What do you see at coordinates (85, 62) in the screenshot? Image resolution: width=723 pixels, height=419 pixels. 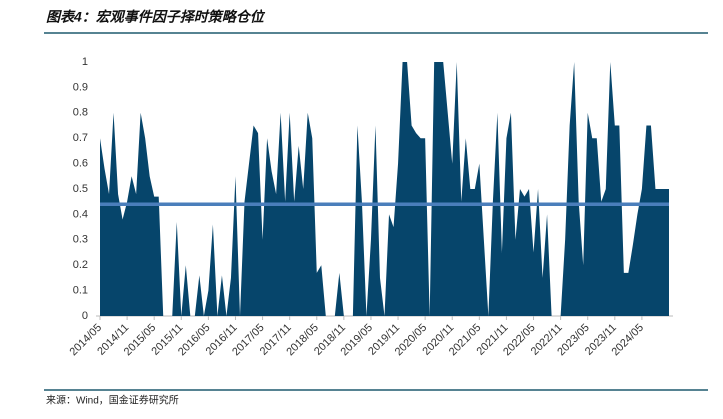 I see `y-tick-label: 1` at bounding box center [85, 62].